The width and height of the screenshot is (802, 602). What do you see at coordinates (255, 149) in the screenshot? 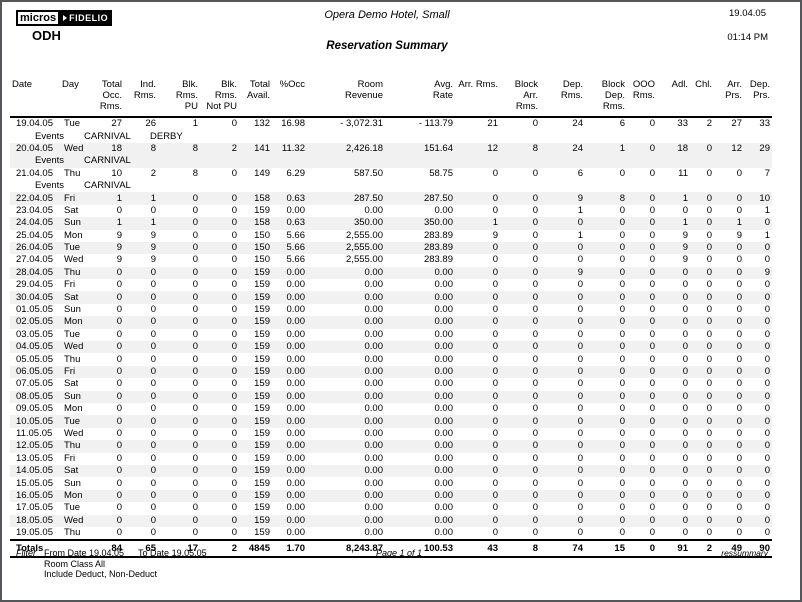
I see `value-cell: 141` at bounding box center [255, 149].